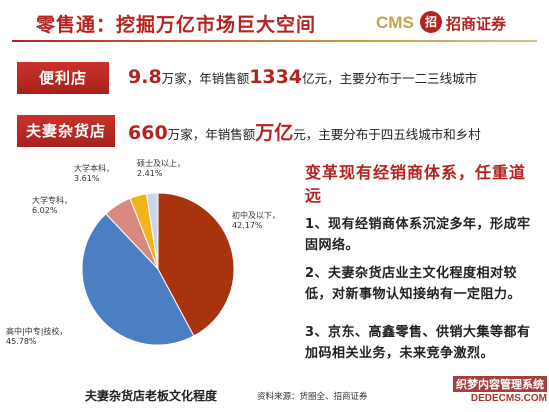 The width and height of the screenshot is (549, 412). What do you see at coordinates (256, 220) in the screenshot?
I see `pie-label-junior-high: 初中及以下， 42.17%` at bounding box center [256, 220].